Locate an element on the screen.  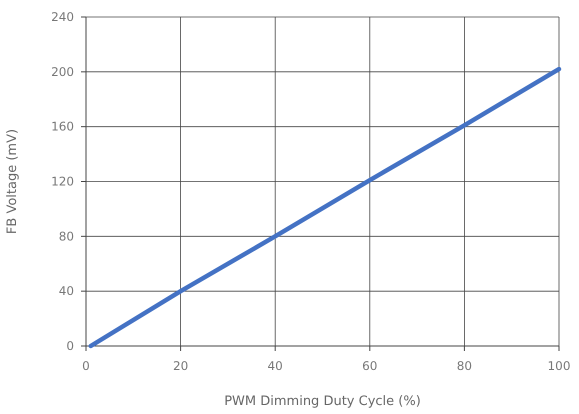
x-tick-label: 60 is located at coordinates (370, 366).